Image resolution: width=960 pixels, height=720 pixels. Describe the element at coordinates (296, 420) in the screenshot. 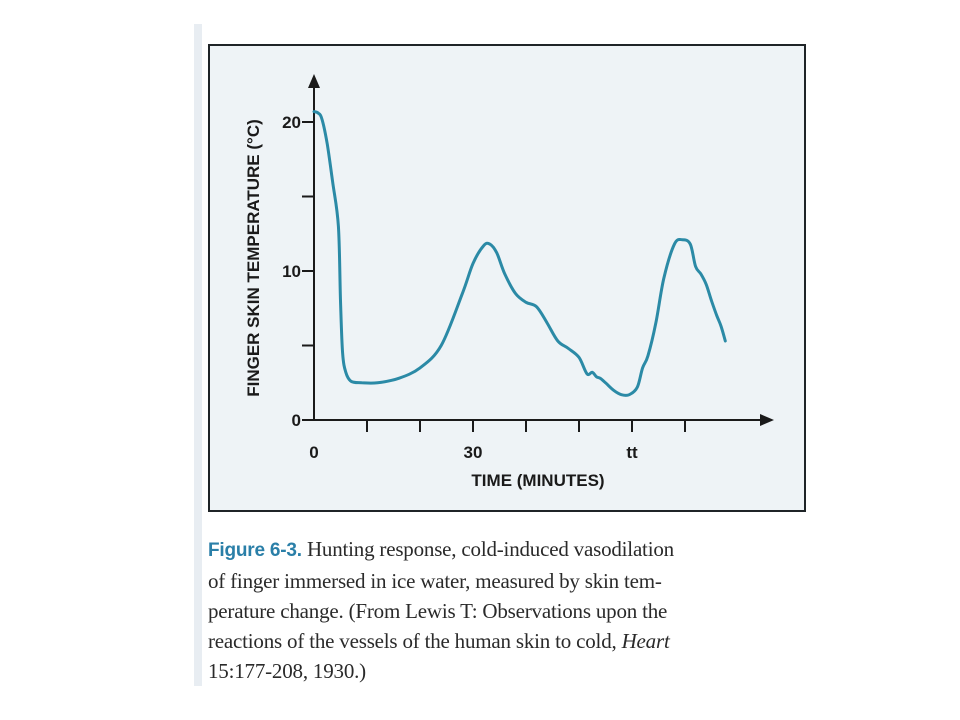

I see `y-tick-label: 0` at that location.